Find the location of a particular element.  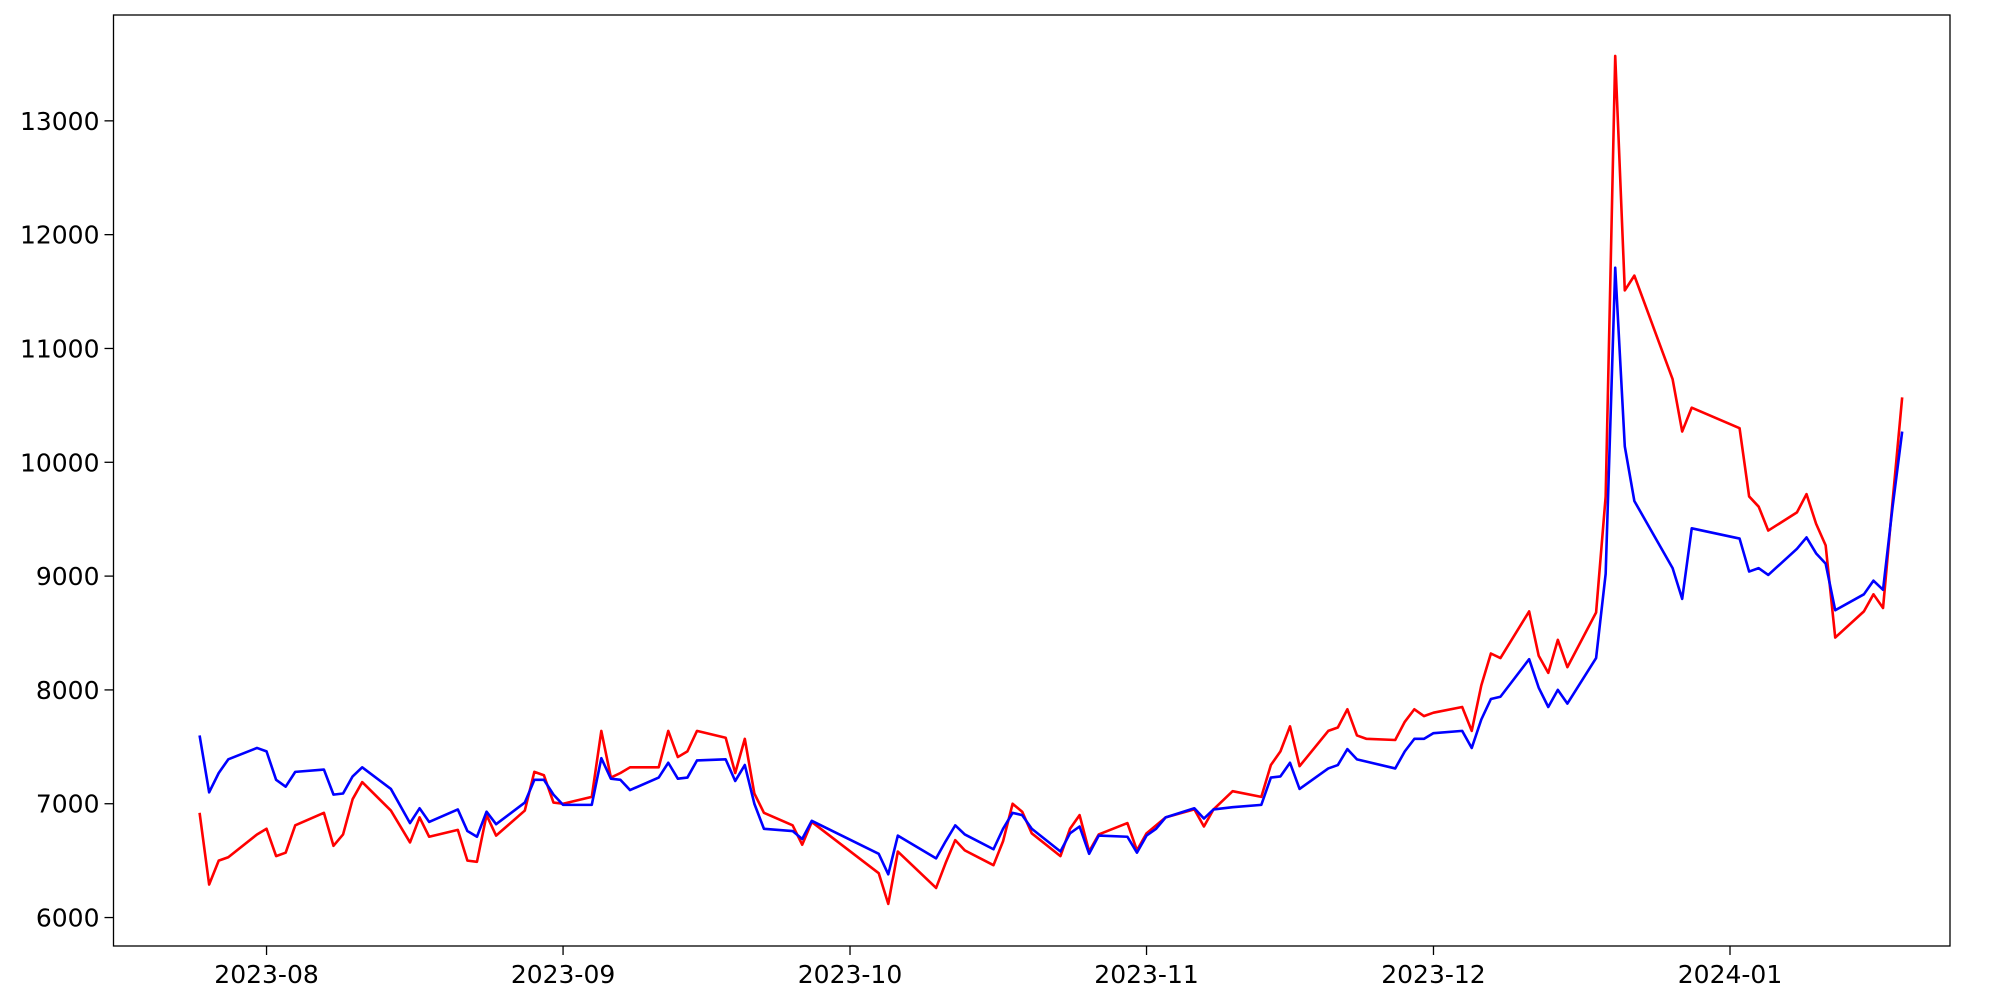

y-tick-label: 8000 is located at coordinates (68, 690).